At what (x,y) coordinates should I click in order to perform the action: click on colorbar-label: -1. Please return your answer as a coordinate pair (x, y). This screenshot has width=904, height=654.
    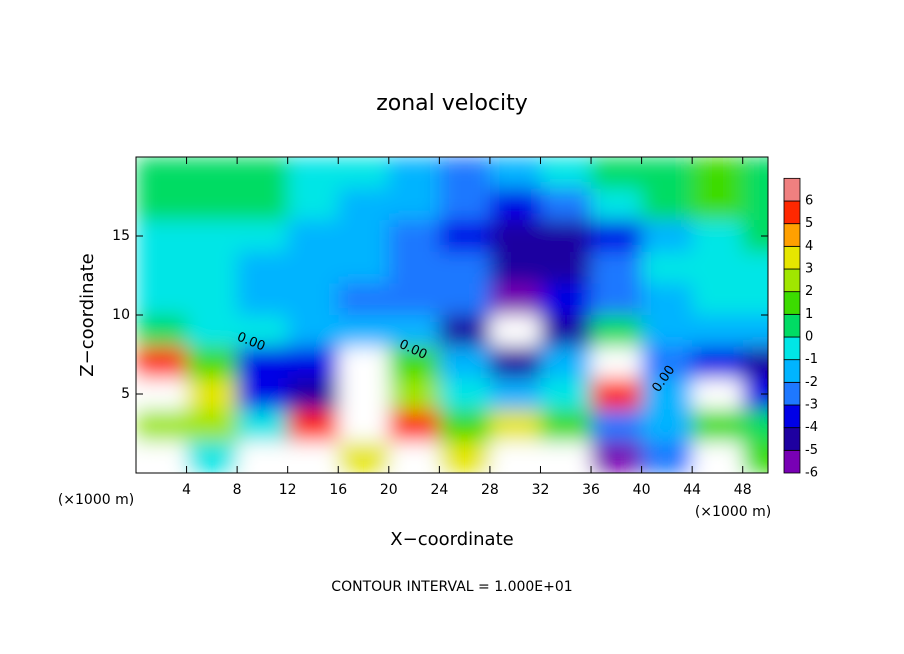
    Looking at the image, I should click on (811, 359).